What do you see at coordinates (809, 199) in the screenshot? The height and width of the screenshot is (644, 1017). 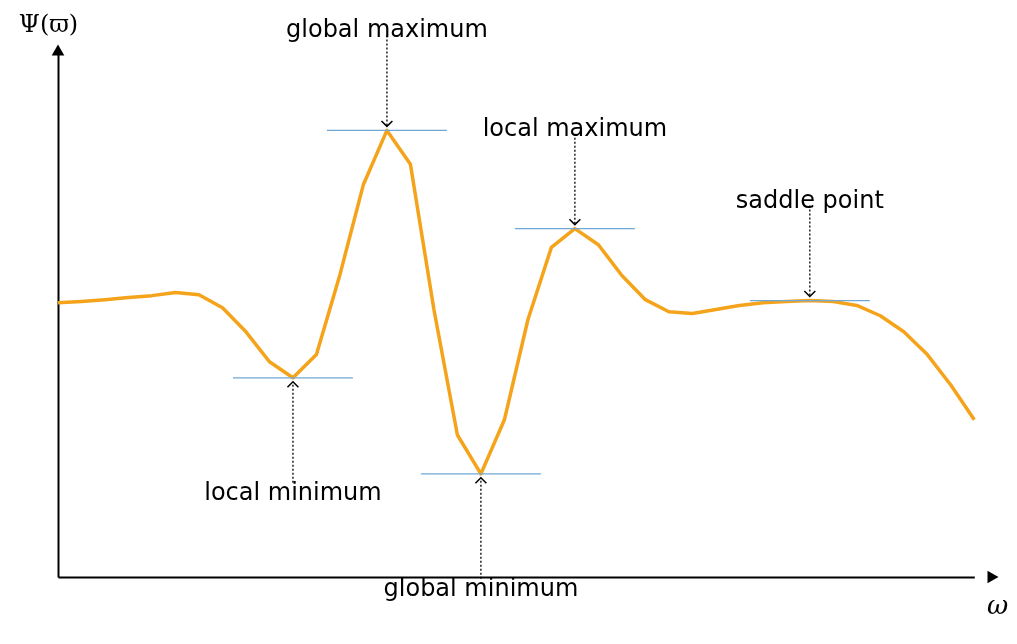 I see `annotation: saddle point` at bounding box center [809, 199].